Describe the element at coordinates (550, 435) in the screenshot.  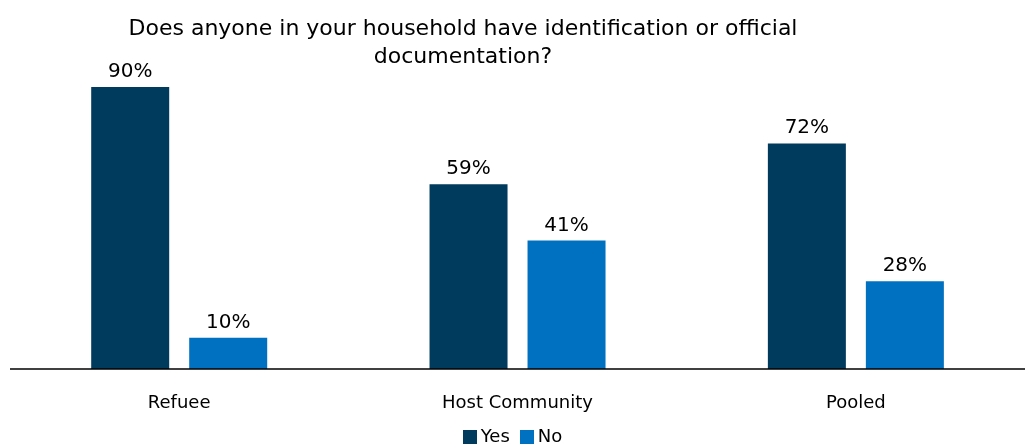
I see `legend-label: No` at that location.